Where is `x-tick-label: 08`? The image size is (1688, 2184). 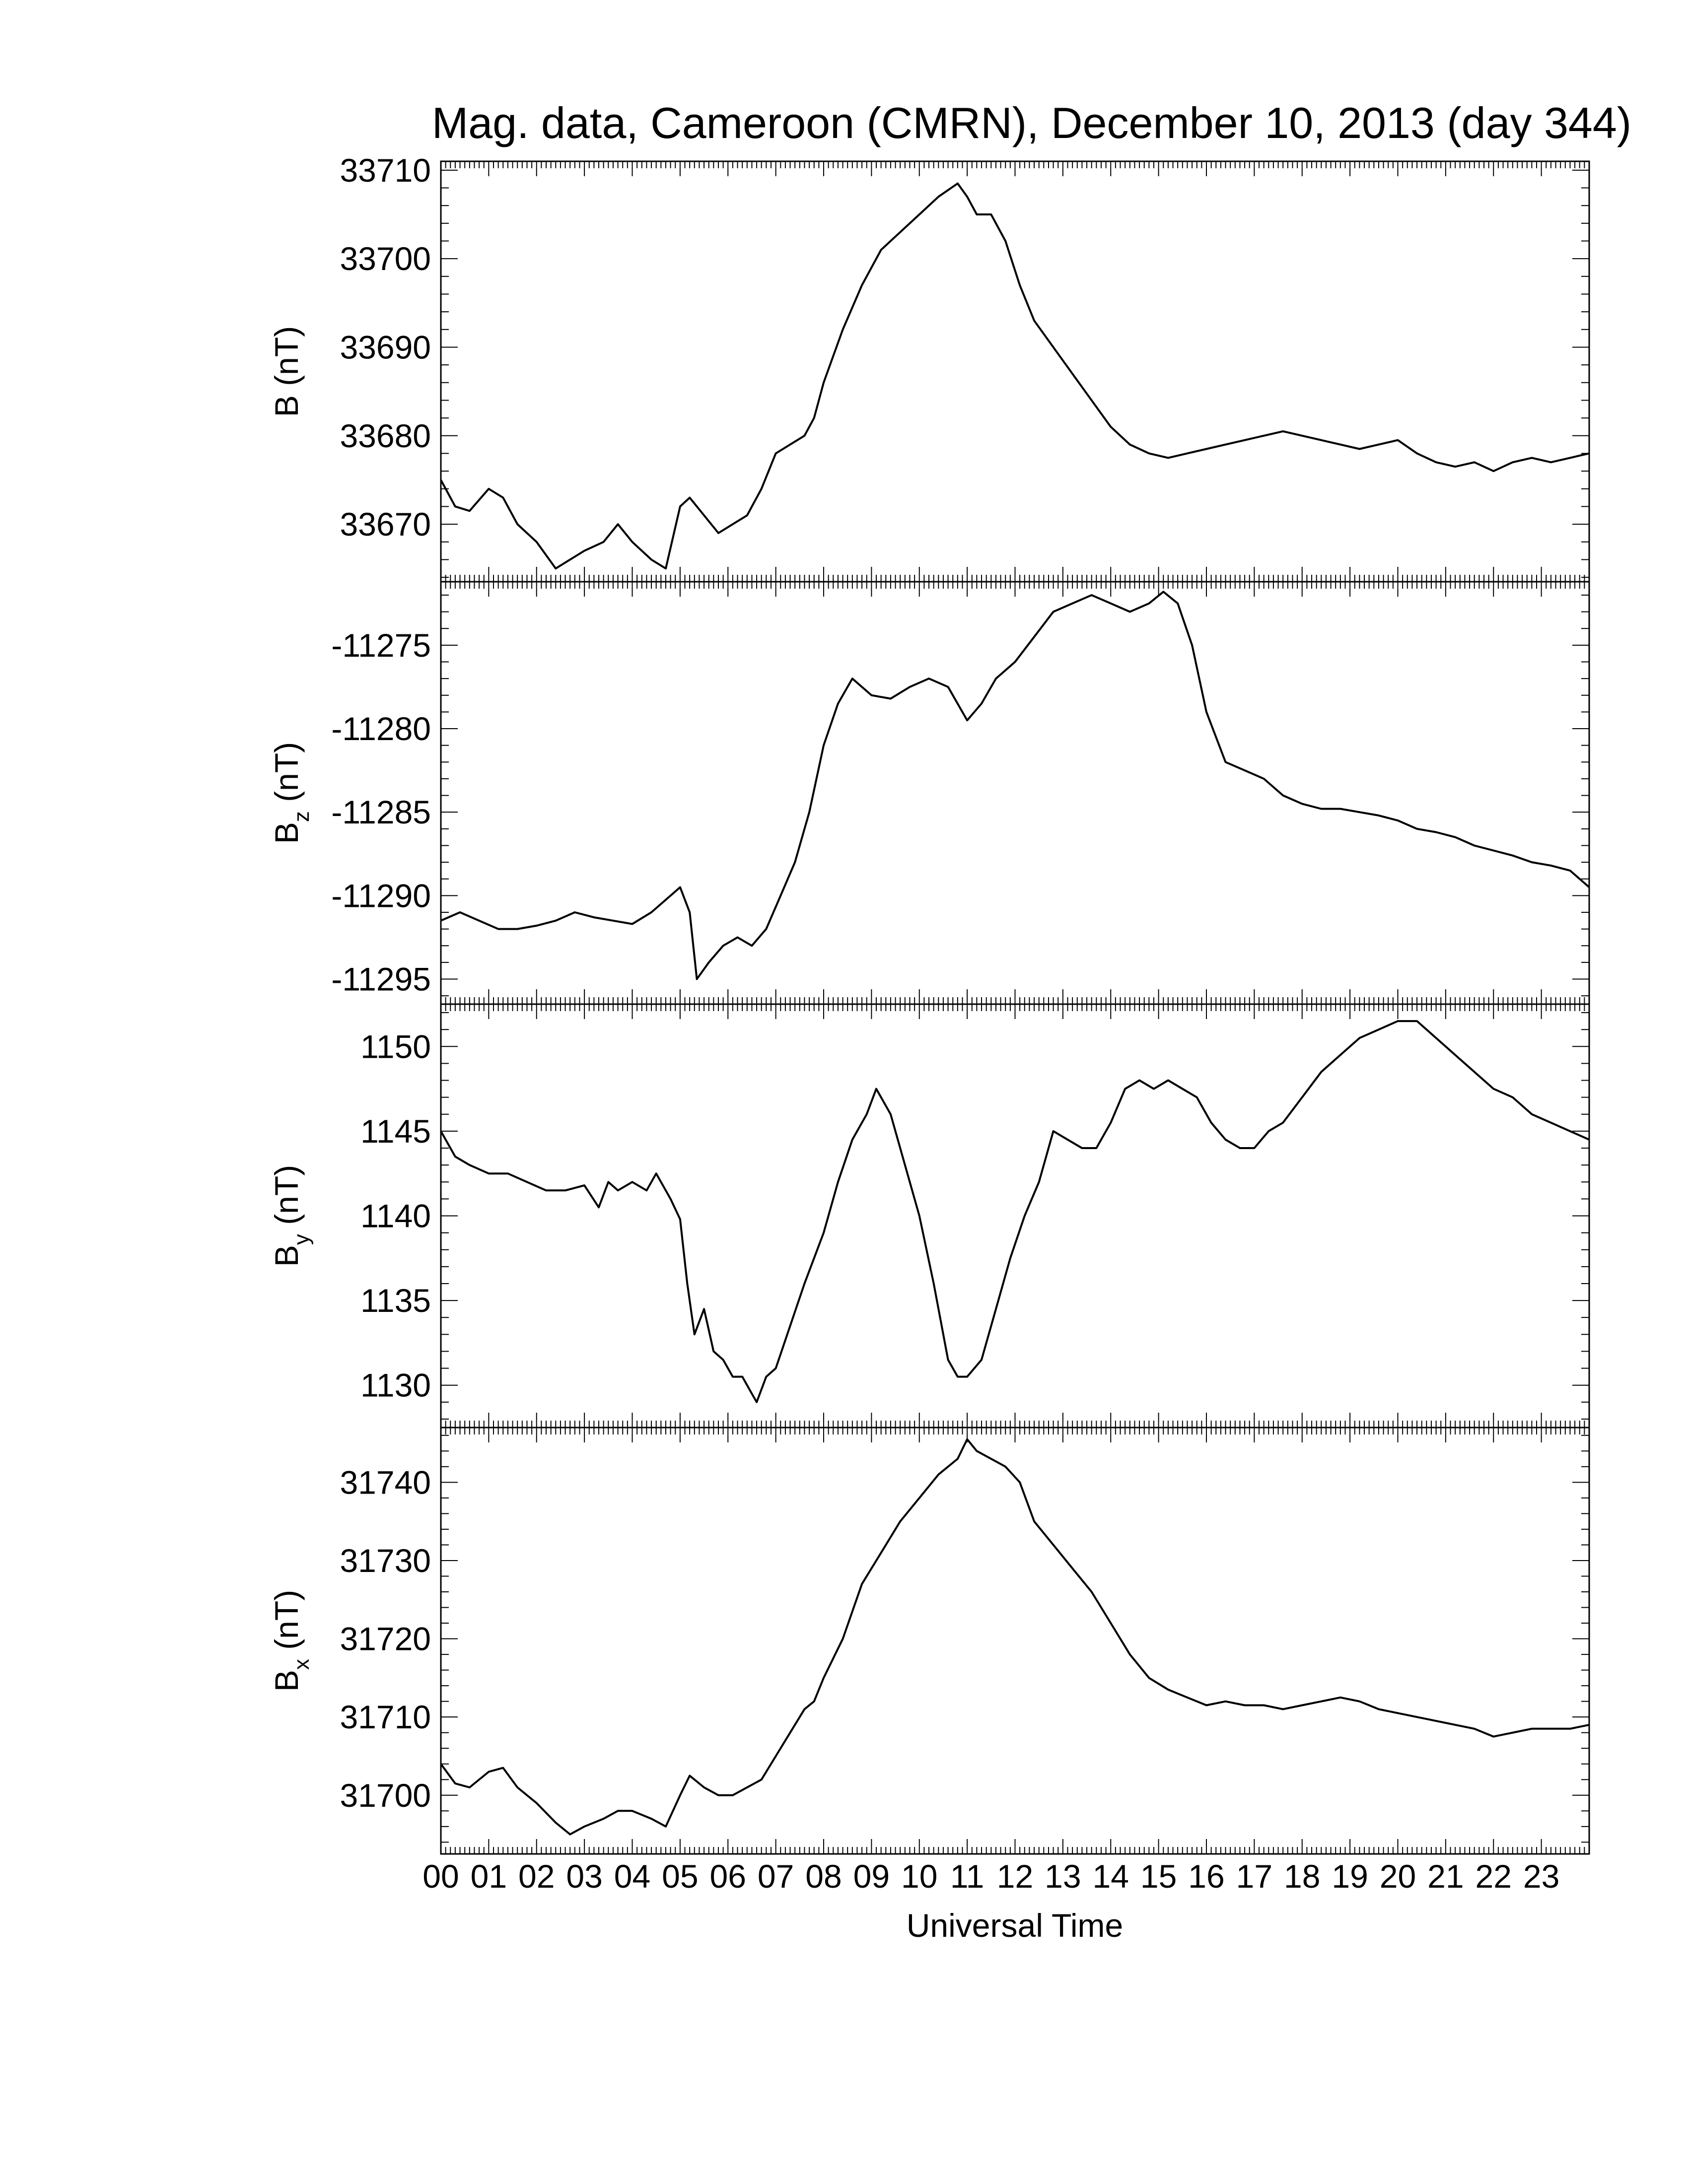 x-tick-label: 08 is located at coordinates (823, 1876).